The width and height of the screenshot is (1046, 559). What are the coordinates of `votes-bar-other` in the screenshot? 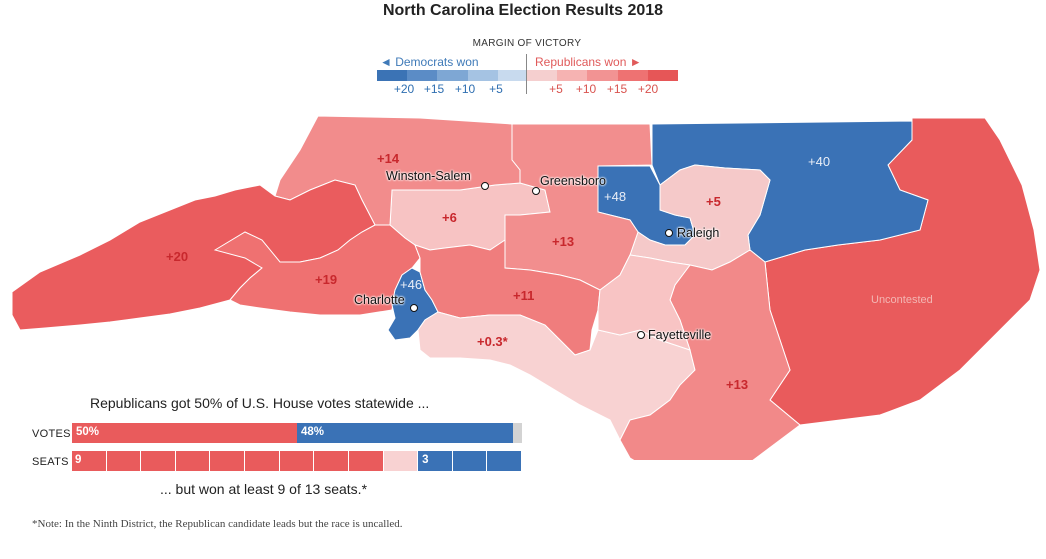 It's located at (517, 433).